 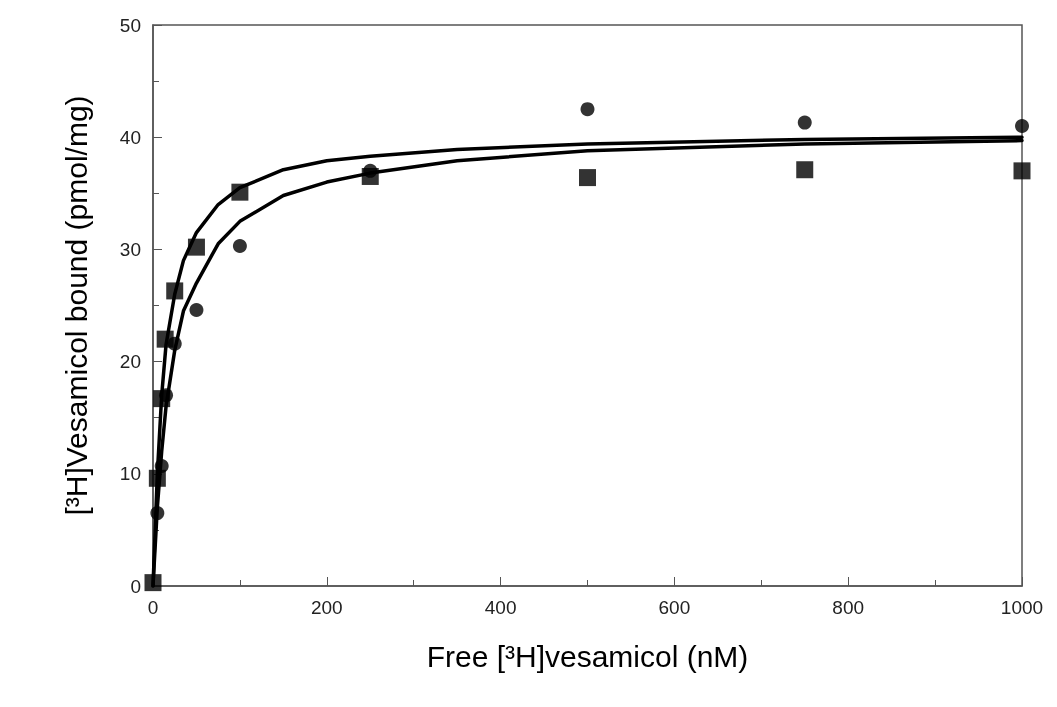 What do you see at coordinates (130, 137) in the screenshot?
I see `y-tick-label: 40` at bounding box center [130, 137].